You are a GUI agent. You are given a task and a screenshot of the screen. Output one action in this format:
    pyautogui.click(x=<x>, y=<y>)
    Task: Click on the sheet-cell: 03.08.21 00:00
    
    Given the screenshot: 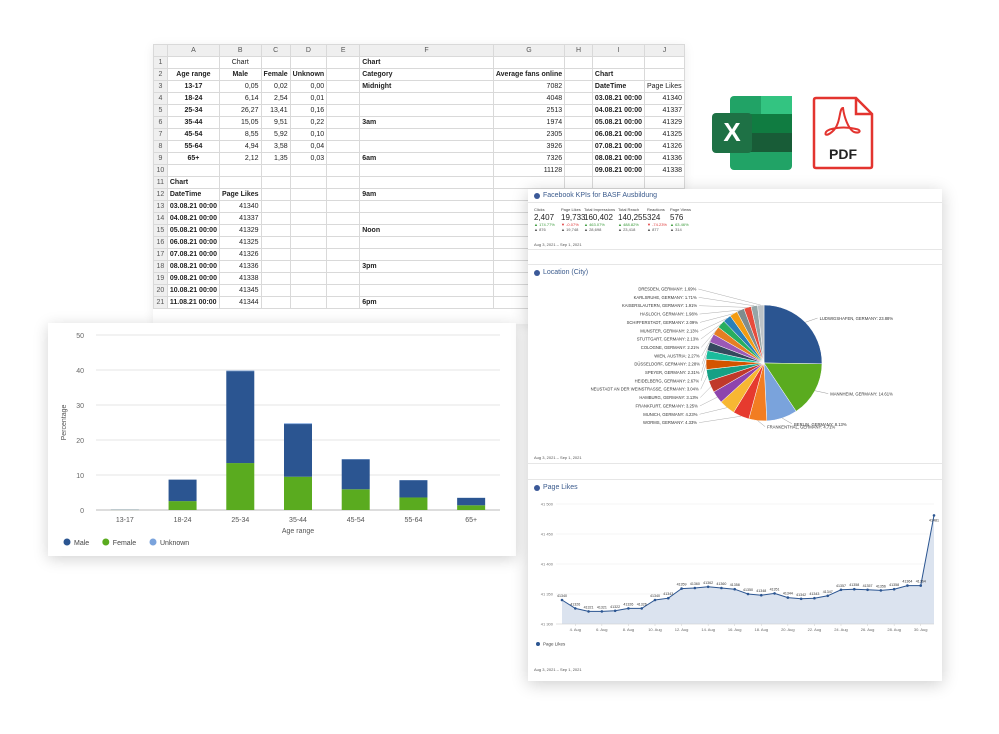 What is the action you would take?
    pyautogui.click(x=618, y=98)
    